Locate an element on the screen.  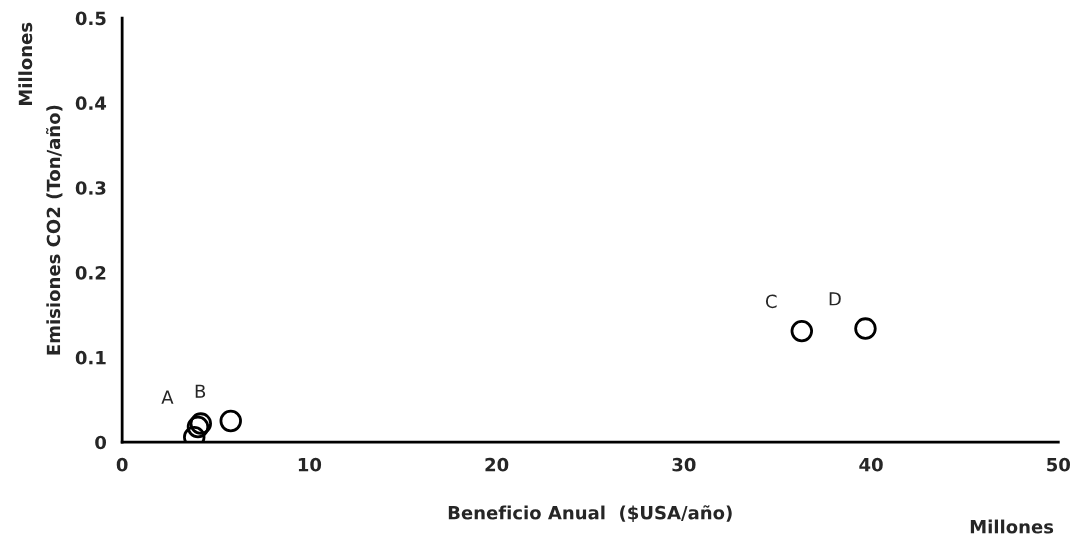
x-tick-label: 30 is located at coordinates (684, 464).